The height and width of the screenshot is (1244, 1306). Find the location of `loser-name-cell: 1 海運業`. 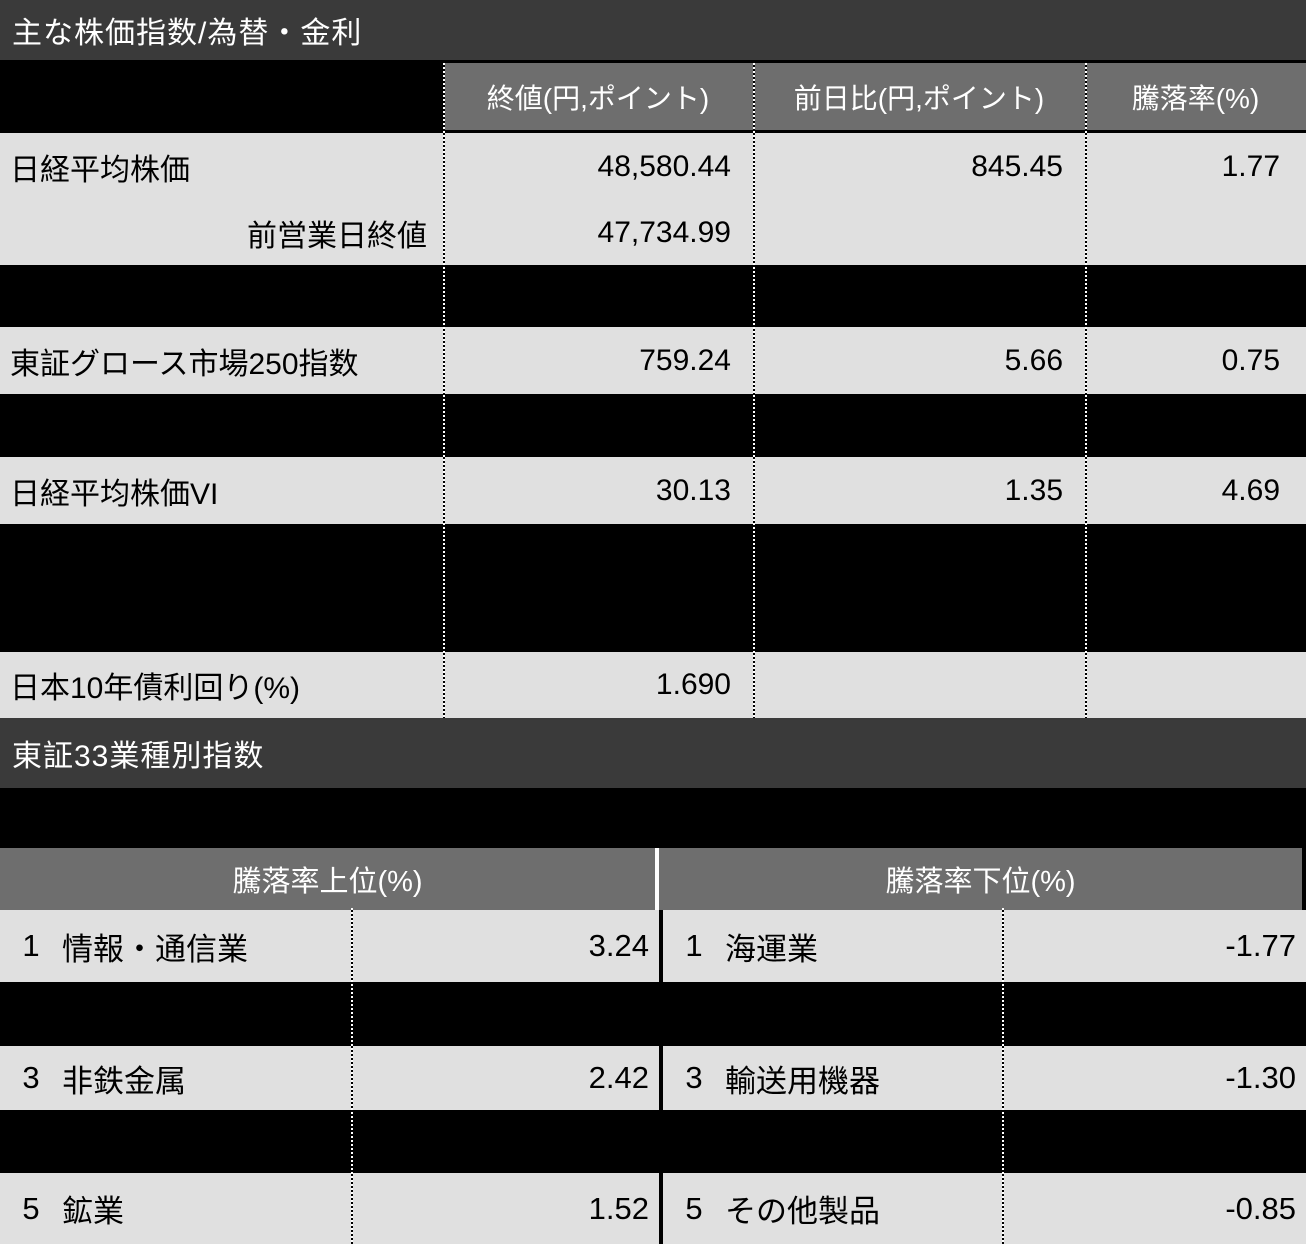

loser-name-cell: 1 海運業 is located at coordinates (833, 946).